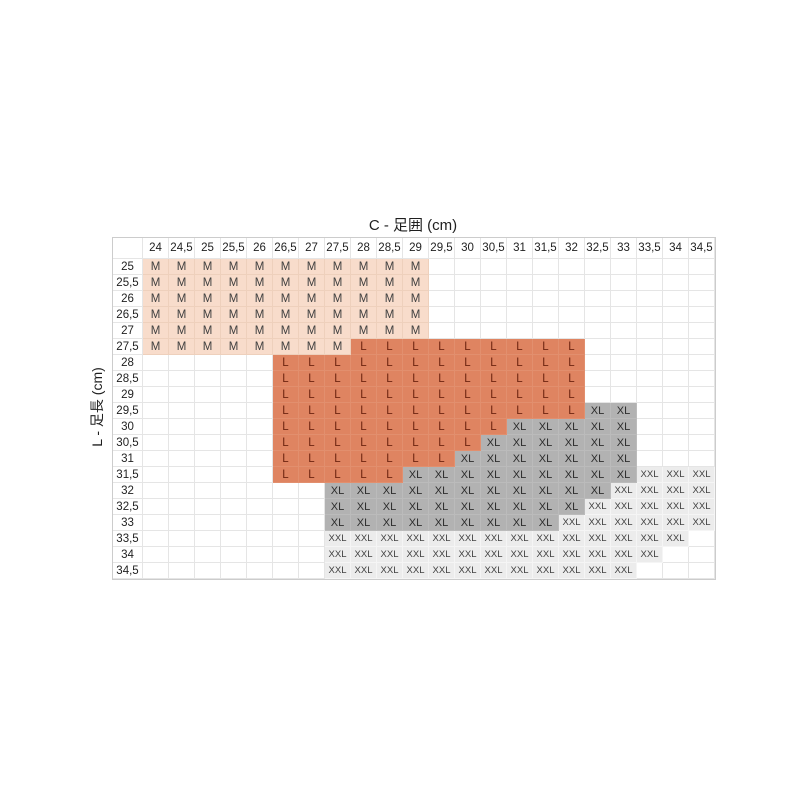 The height and width of the screenshot is (800, 800). I want to click on row-header: 25,5, so click(128, 283).